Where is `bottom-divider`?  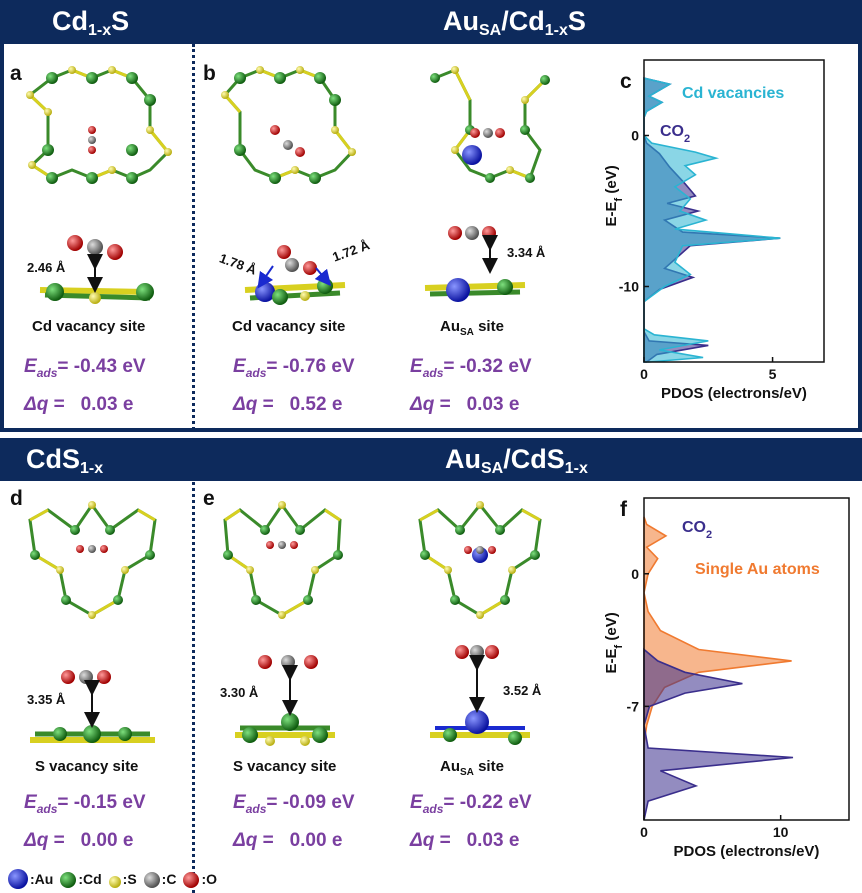 bottom-divider is located at coordinates (193, 687).